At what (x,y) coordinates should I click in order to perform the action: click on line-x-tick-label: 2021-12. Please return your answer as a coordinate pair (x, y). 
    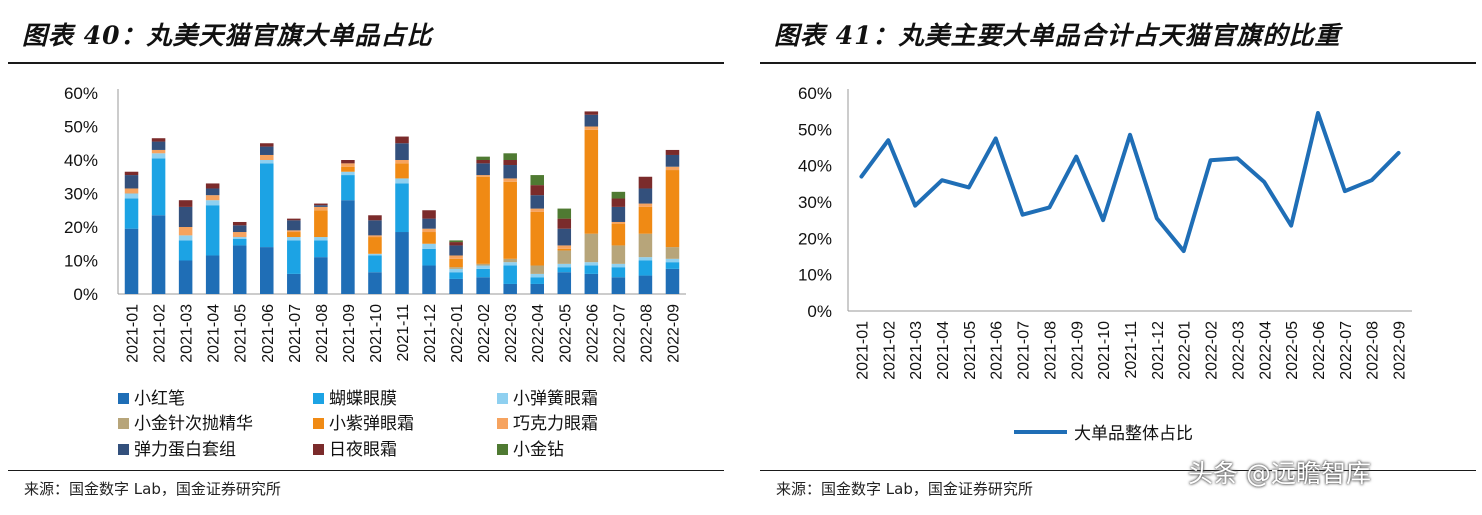
    Looking at the image, I should click on (1158, 350).